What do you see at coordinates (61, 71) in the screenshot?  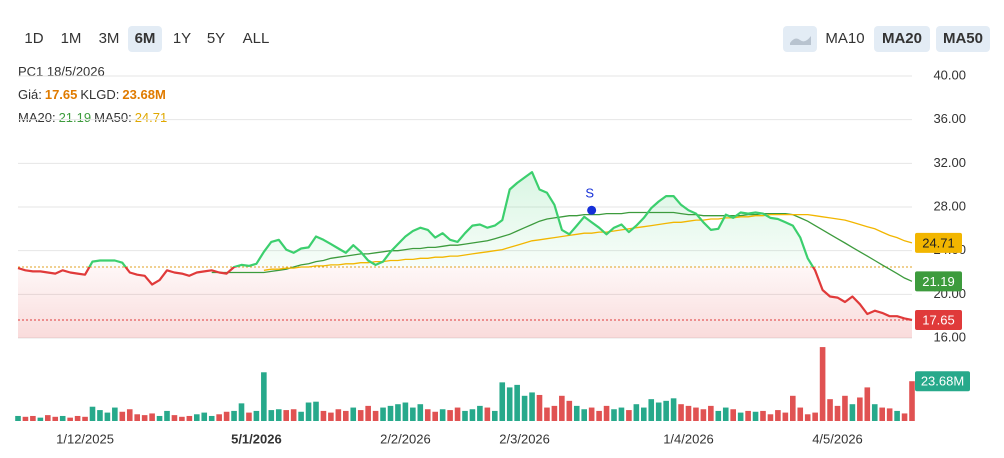 I see `info-title: PC1 18/5/2026` at bounding box center [61, 71].